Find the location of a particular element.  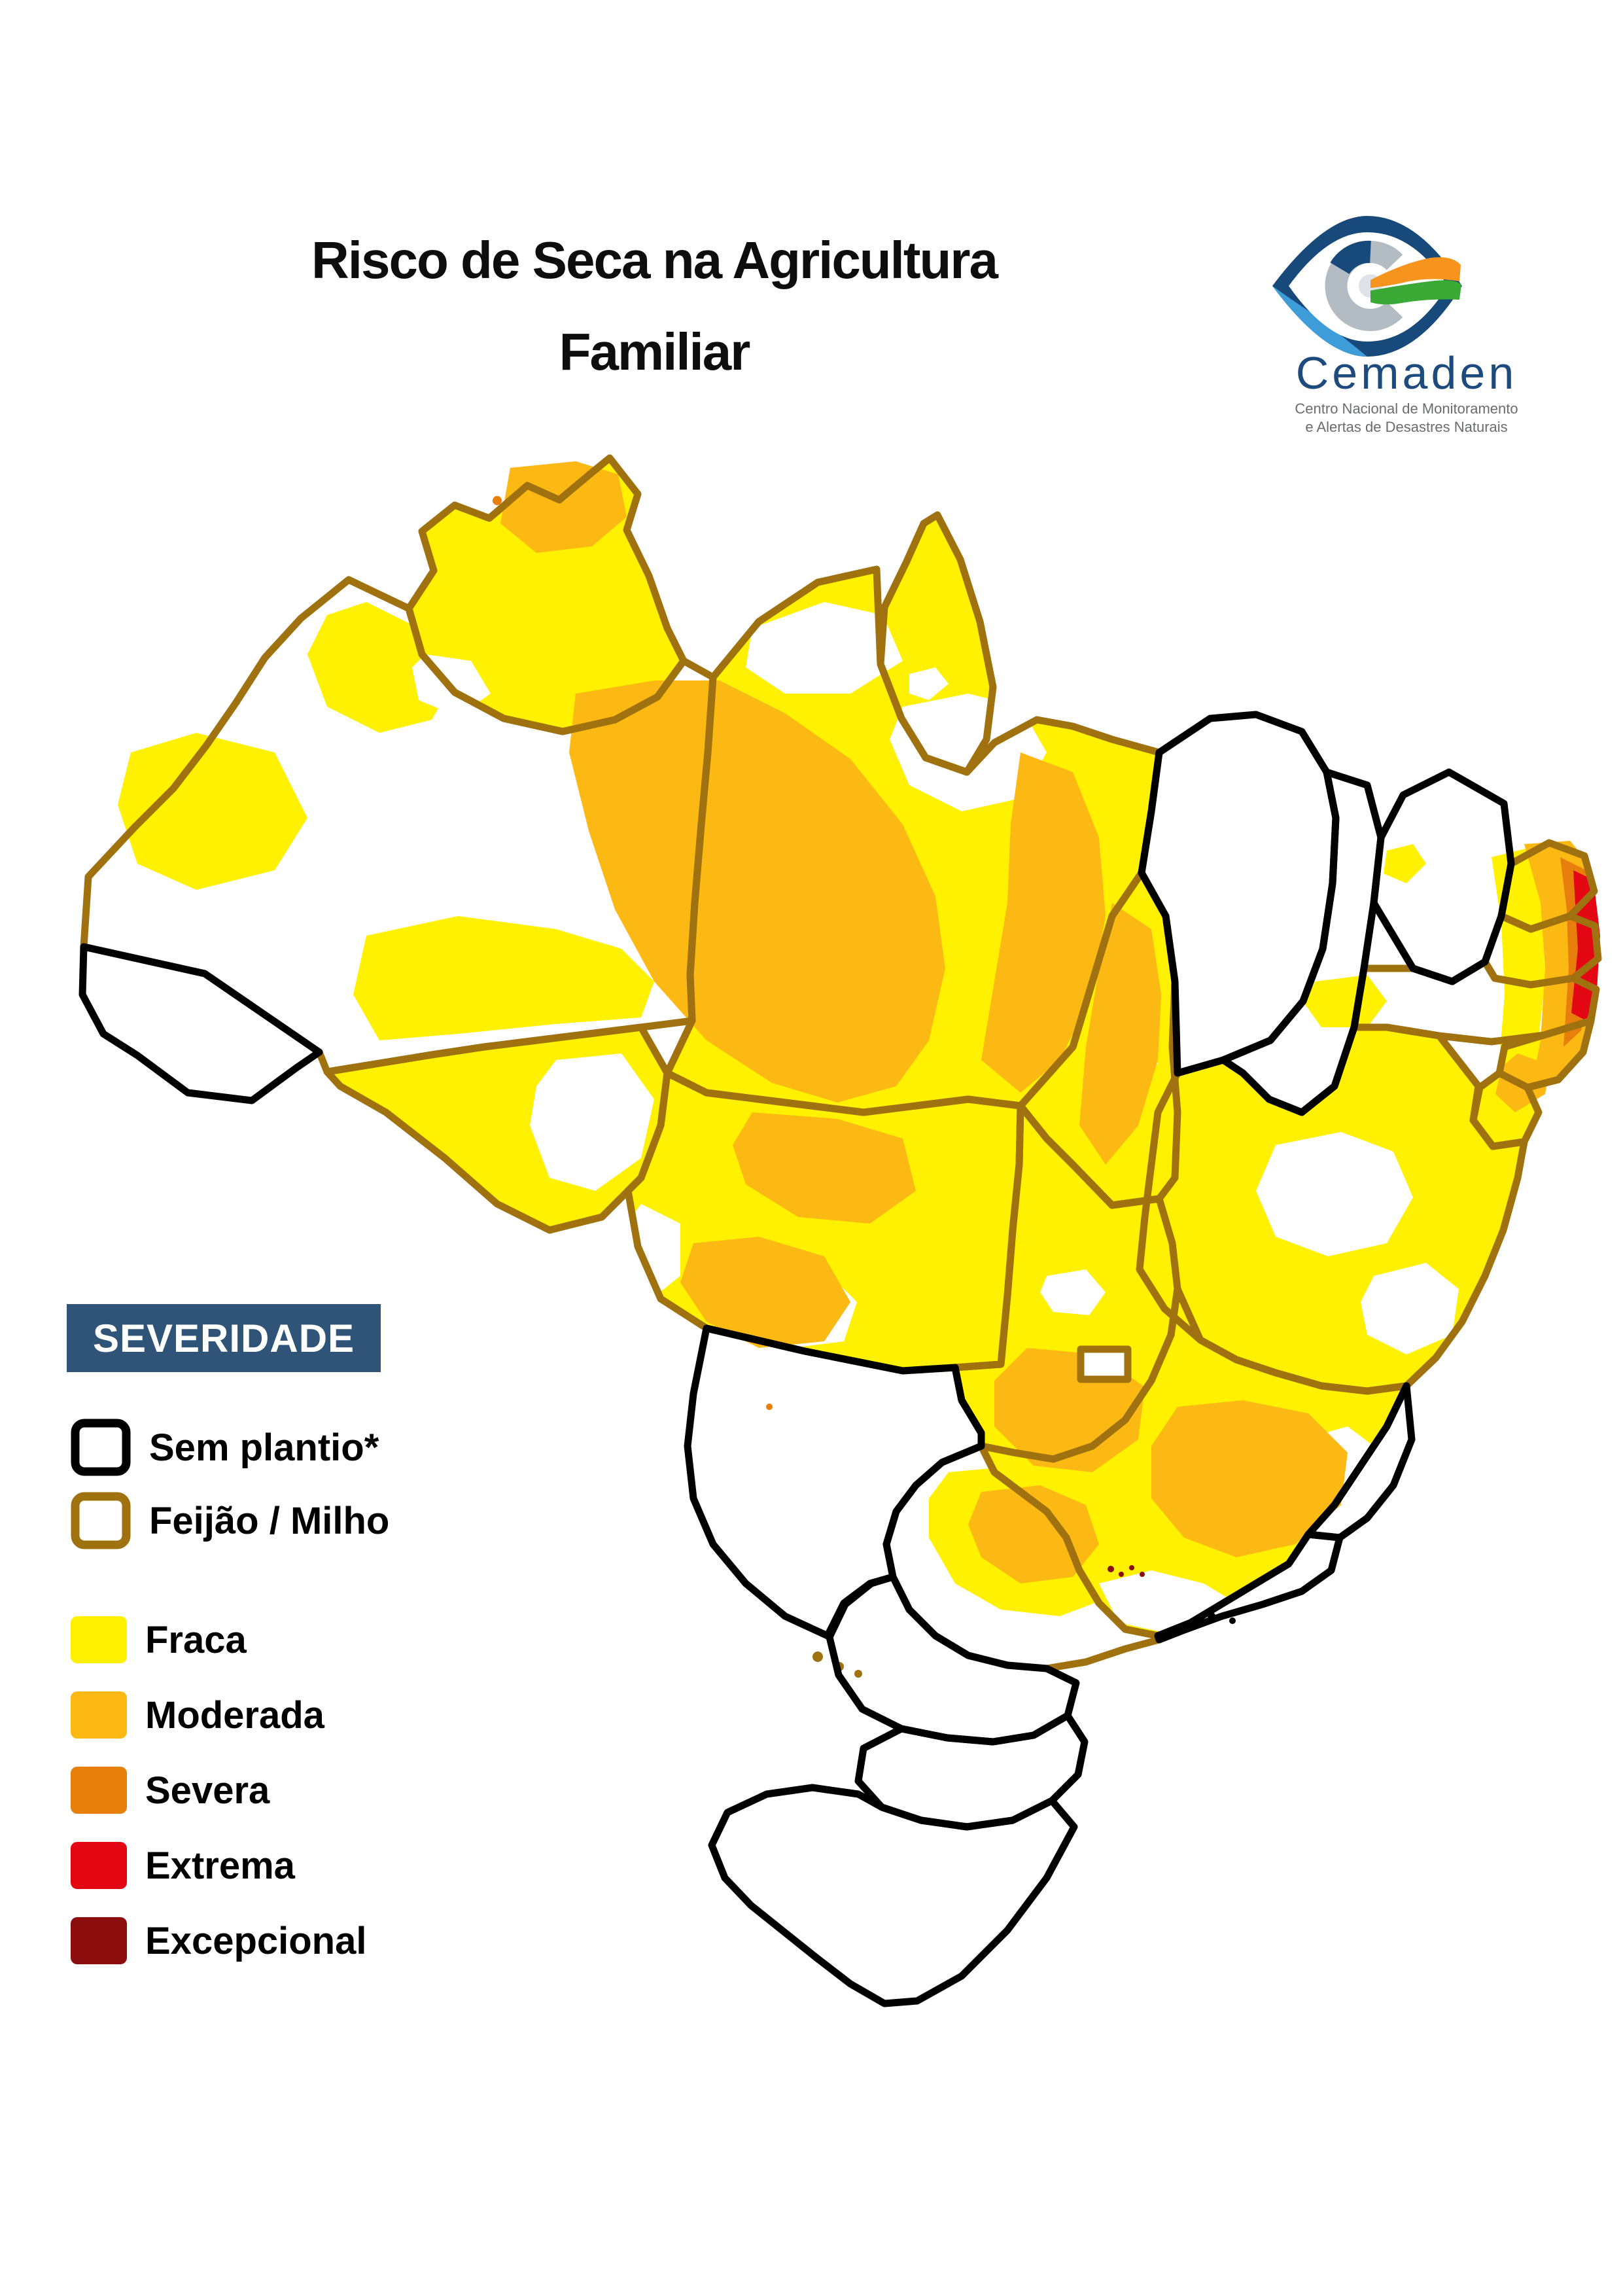

state-maranhao is located at coordinates (1239, 894).